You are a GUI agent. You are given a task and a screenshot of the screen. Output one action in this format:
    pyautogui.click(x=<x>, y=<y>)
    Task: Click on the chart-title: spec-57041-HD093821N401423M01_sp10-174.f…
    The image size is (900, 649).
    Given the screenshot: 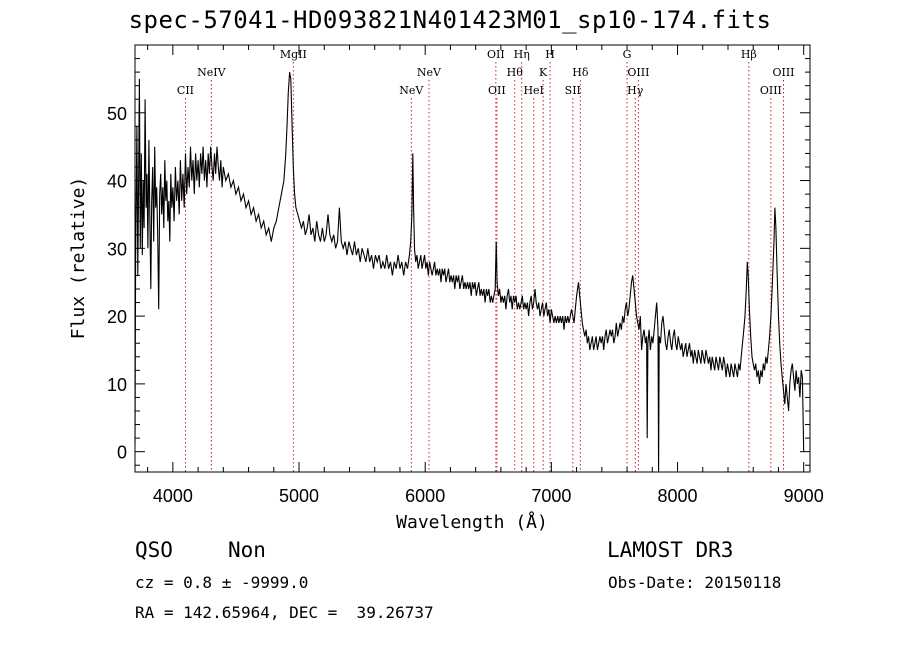 What is the action you would take?
    pyautogui.click(x=450, y=20)
    